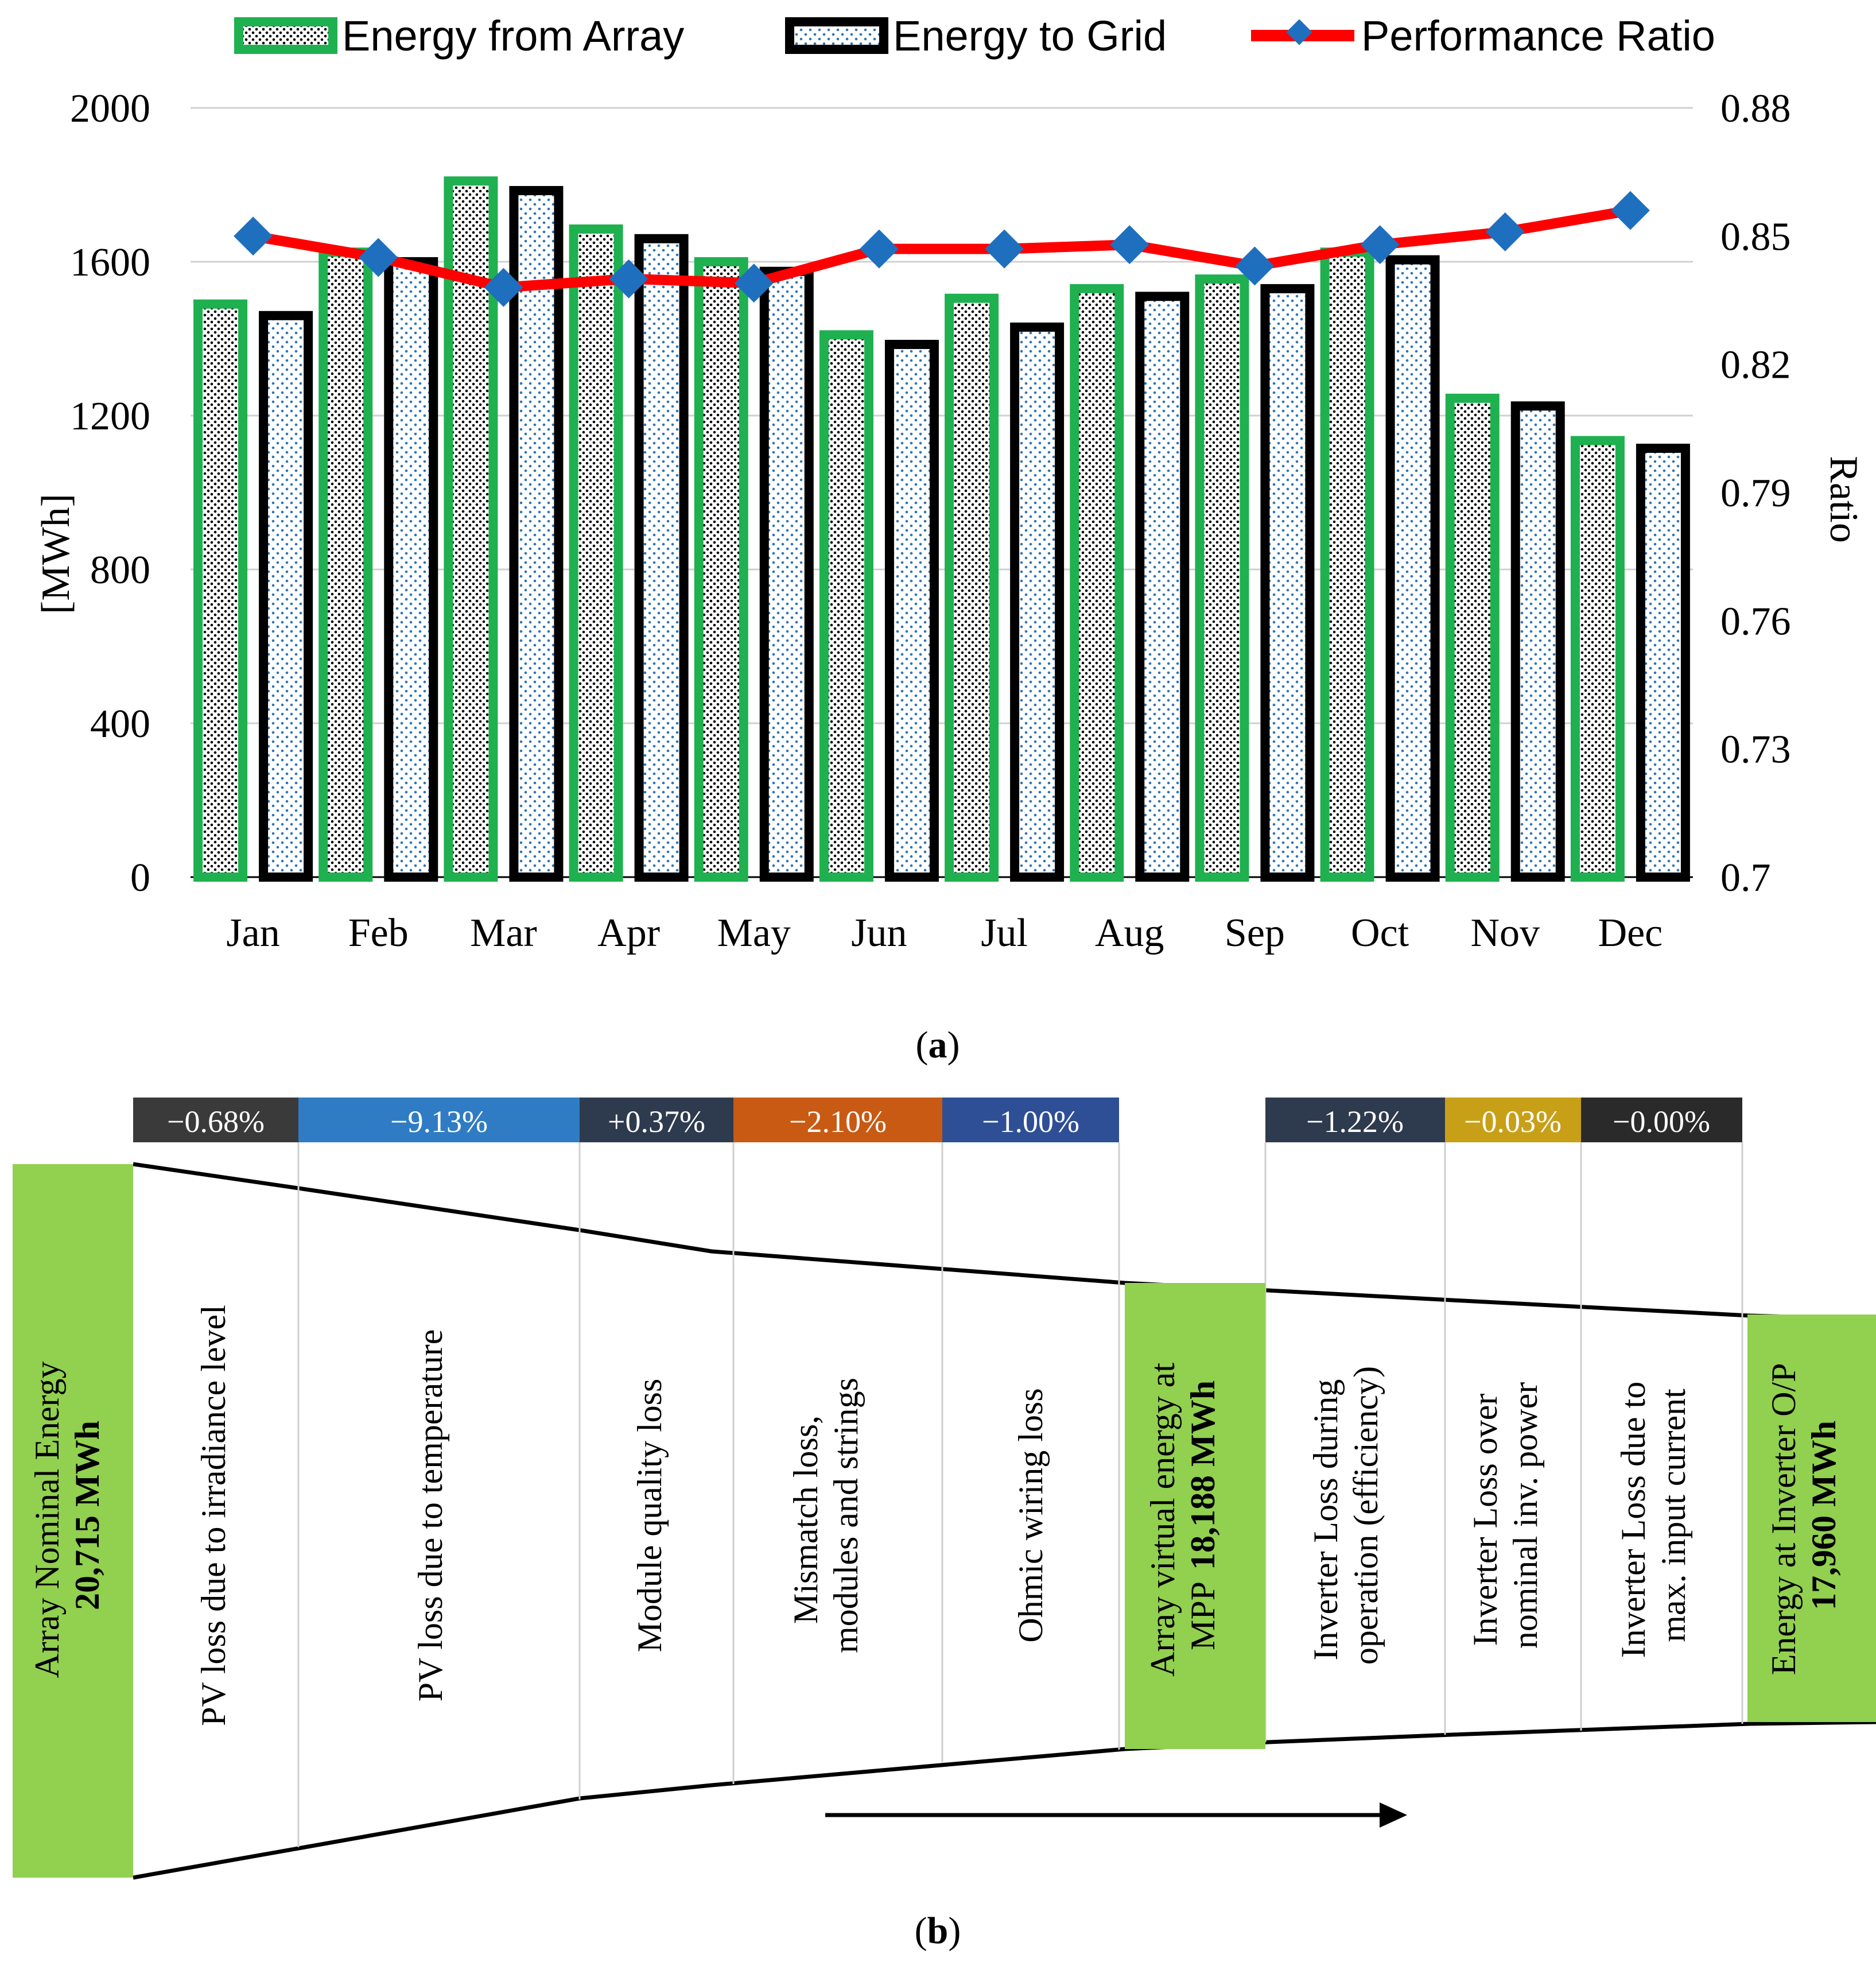 The height and width of the screenshot is (1962, 1876). What do you see at coordinates (536, 534) in the screenshot?
I see `bar-grid-mar` at bounding box center [536, 534].